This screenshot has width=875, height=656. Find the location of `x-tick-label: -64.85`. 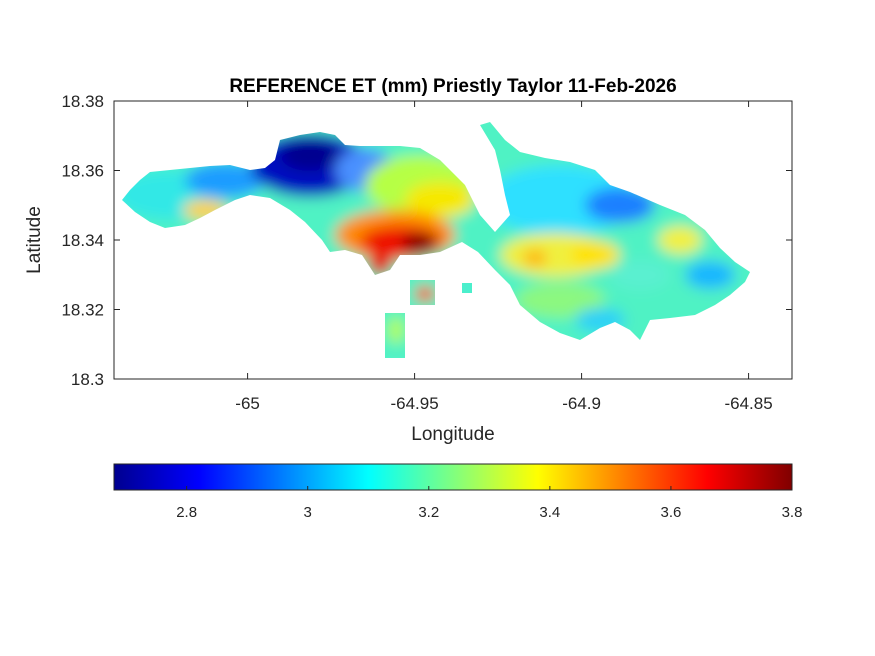

x-tick-label: -64.85 is located at coordinates (748, 403).